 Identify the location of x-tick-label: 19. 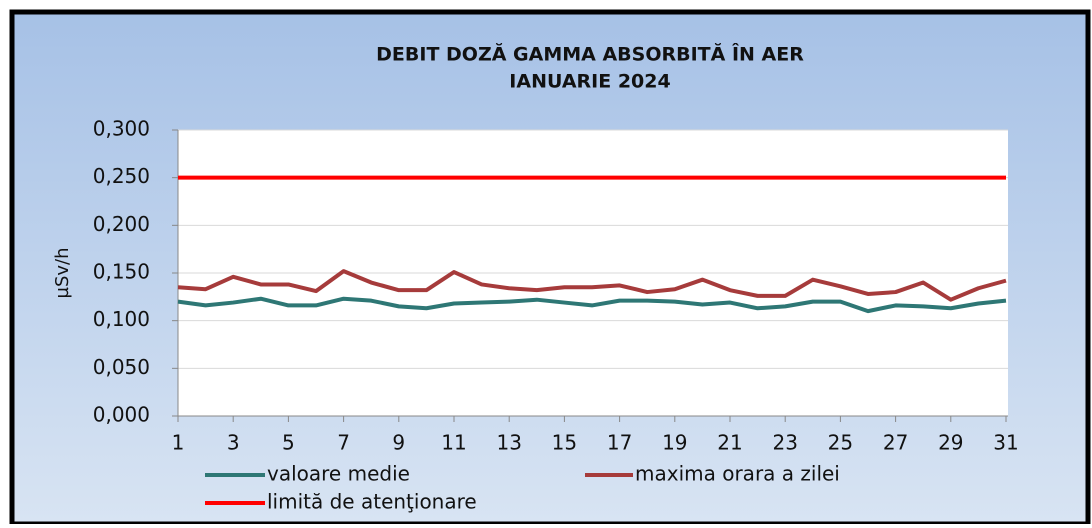
(674, 443).